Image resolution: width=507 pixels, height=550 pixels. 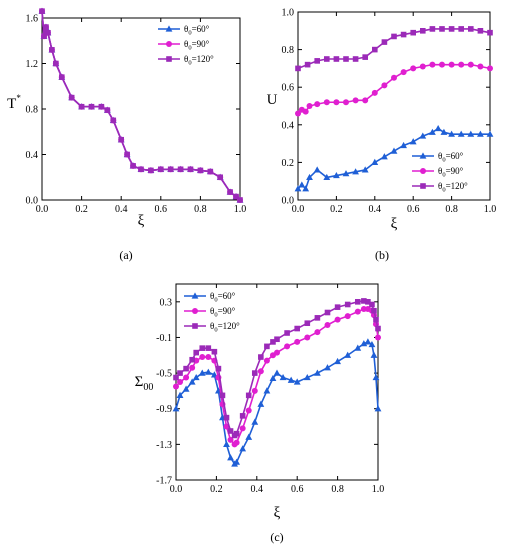 What do you see at coordinates (272, 100) in the screenshot?
I see `y-axis-label: U` at bounding box center [272, 100].